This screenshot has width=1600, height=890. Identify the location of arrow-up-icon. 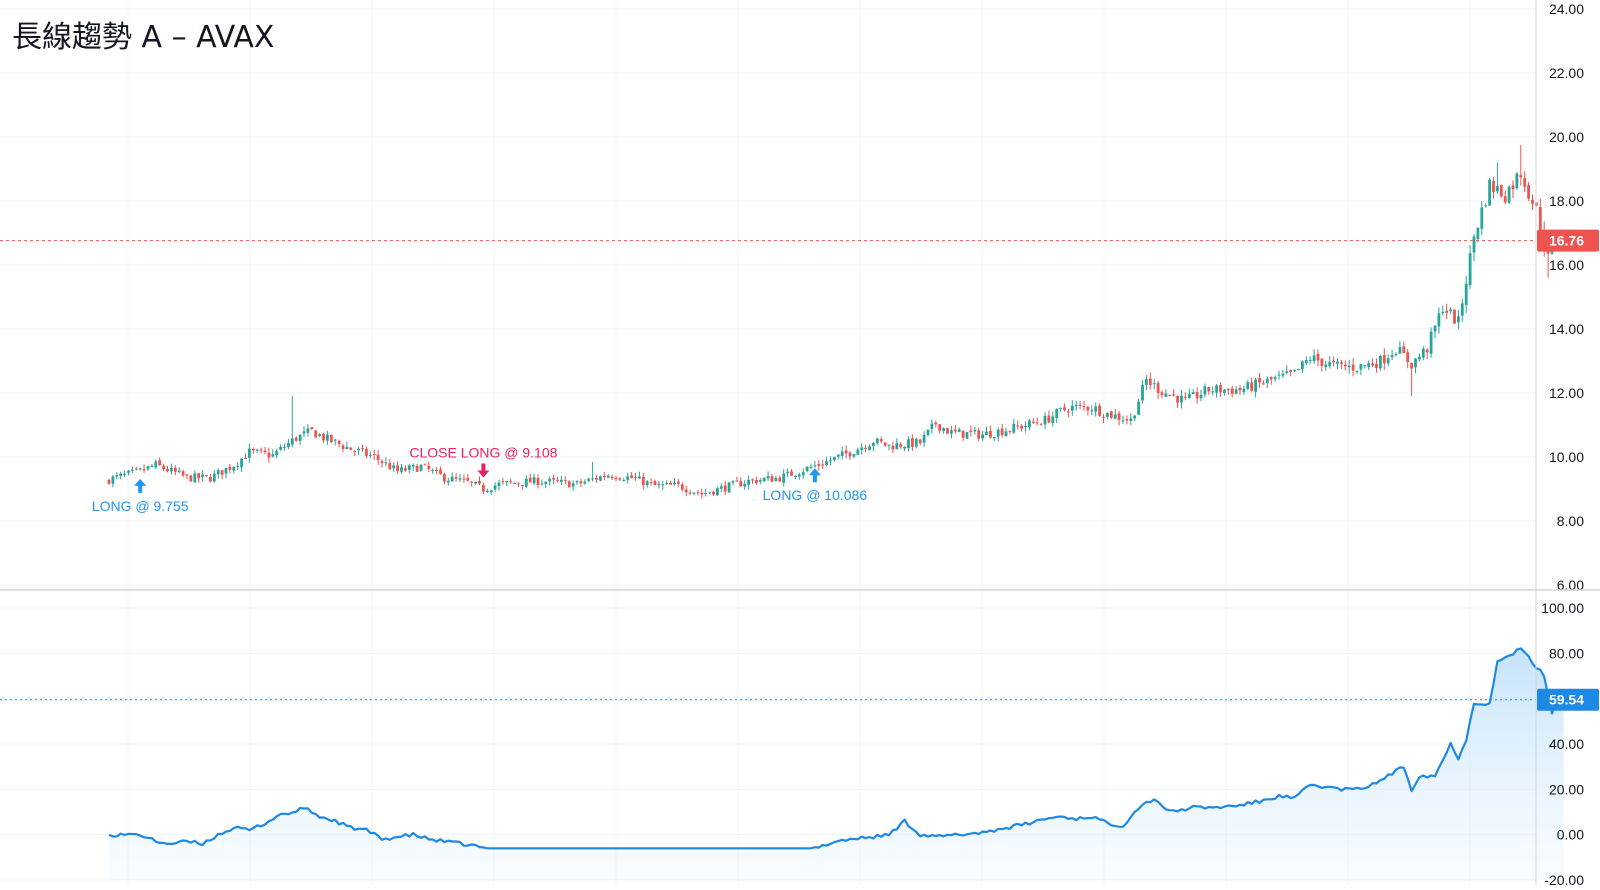
(814, 475).